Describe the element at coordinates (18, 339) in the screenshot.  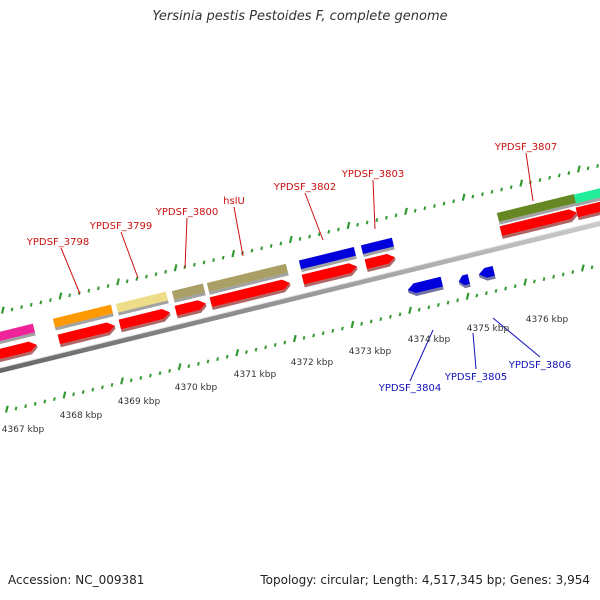
I see `magenta-feature-shadow` at that location.